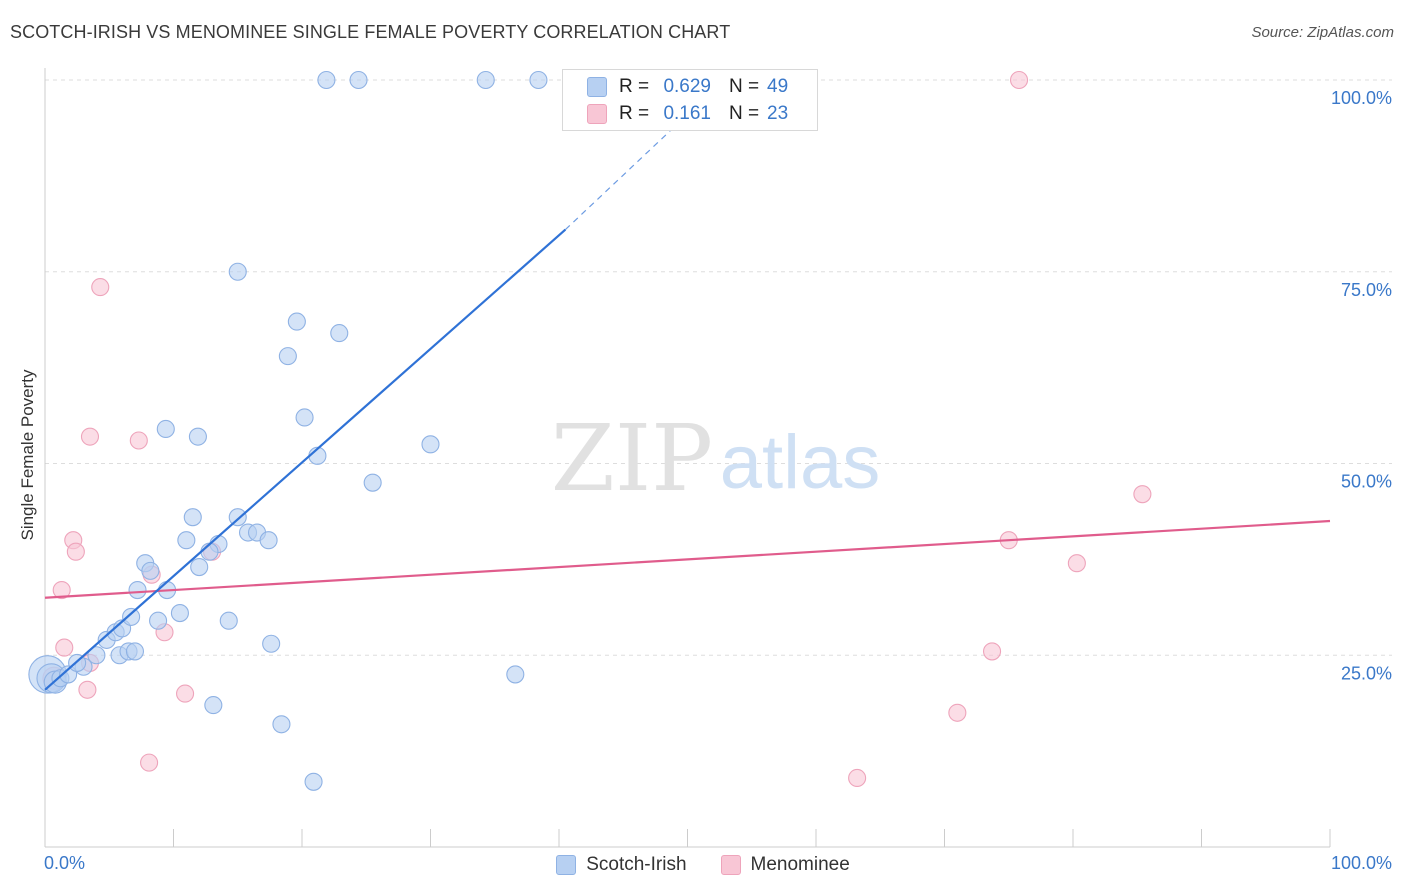 The width and height of the screenshot is (1406, 892). What do you see at coordinates (687, 113) in the screenshot?
I see `r-value: 0.161` at bounding box center [687, 113].